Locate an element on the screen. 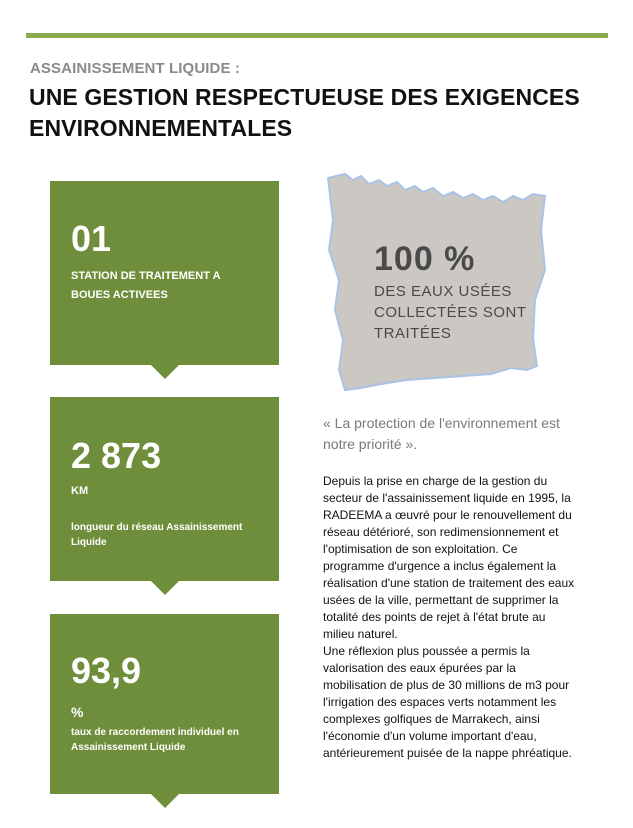 The image size is (633, 828). region-map-shape is located at coordinates (436, 282).